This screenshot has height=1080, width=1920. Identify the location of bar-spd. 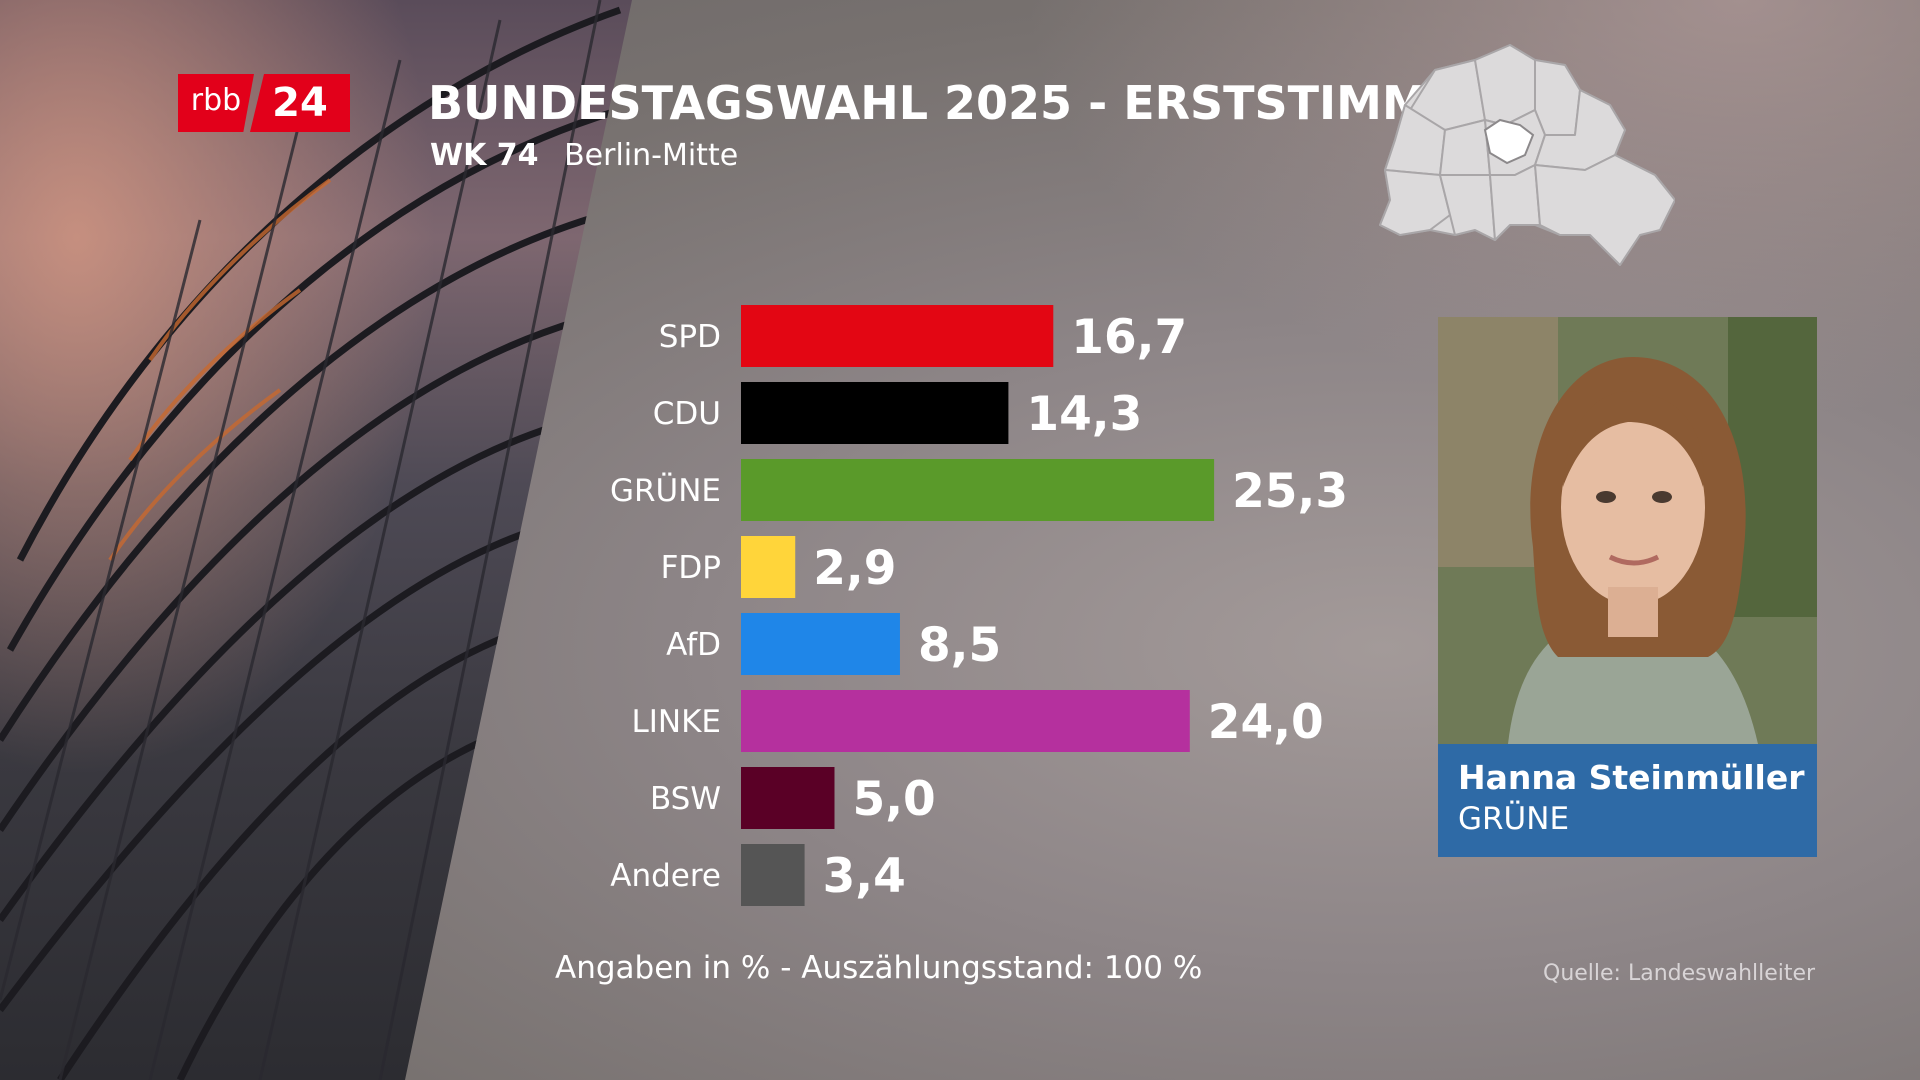
(897, 336).